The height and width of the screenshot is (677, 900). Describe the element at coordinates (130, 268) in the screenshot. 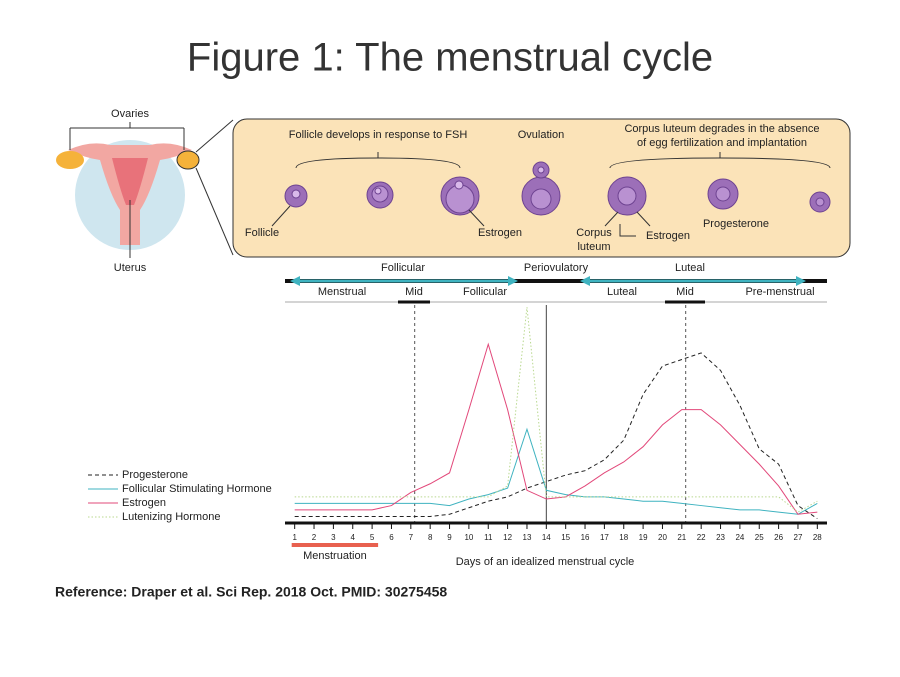

I see `uterus-label: Uterus` at that location.